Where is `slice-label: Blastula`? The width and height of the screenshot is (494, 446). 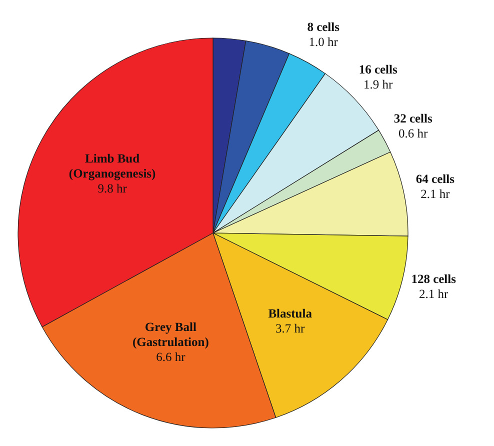
slice-label: Blastula is located at coordinates (290, 313).